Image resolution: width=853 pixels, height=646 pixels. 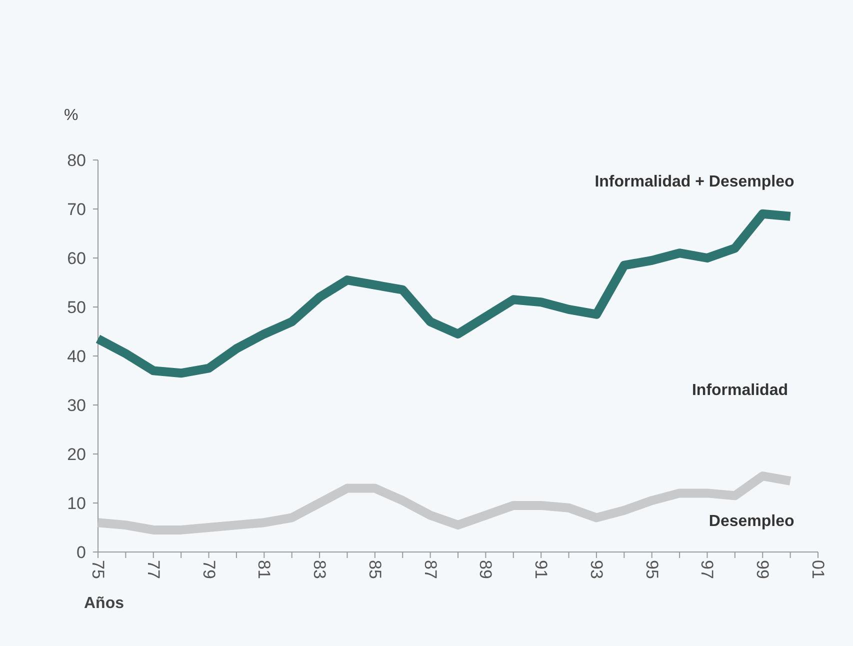 I want to click on x-tick-label: 93, so click(x=596, y=569).